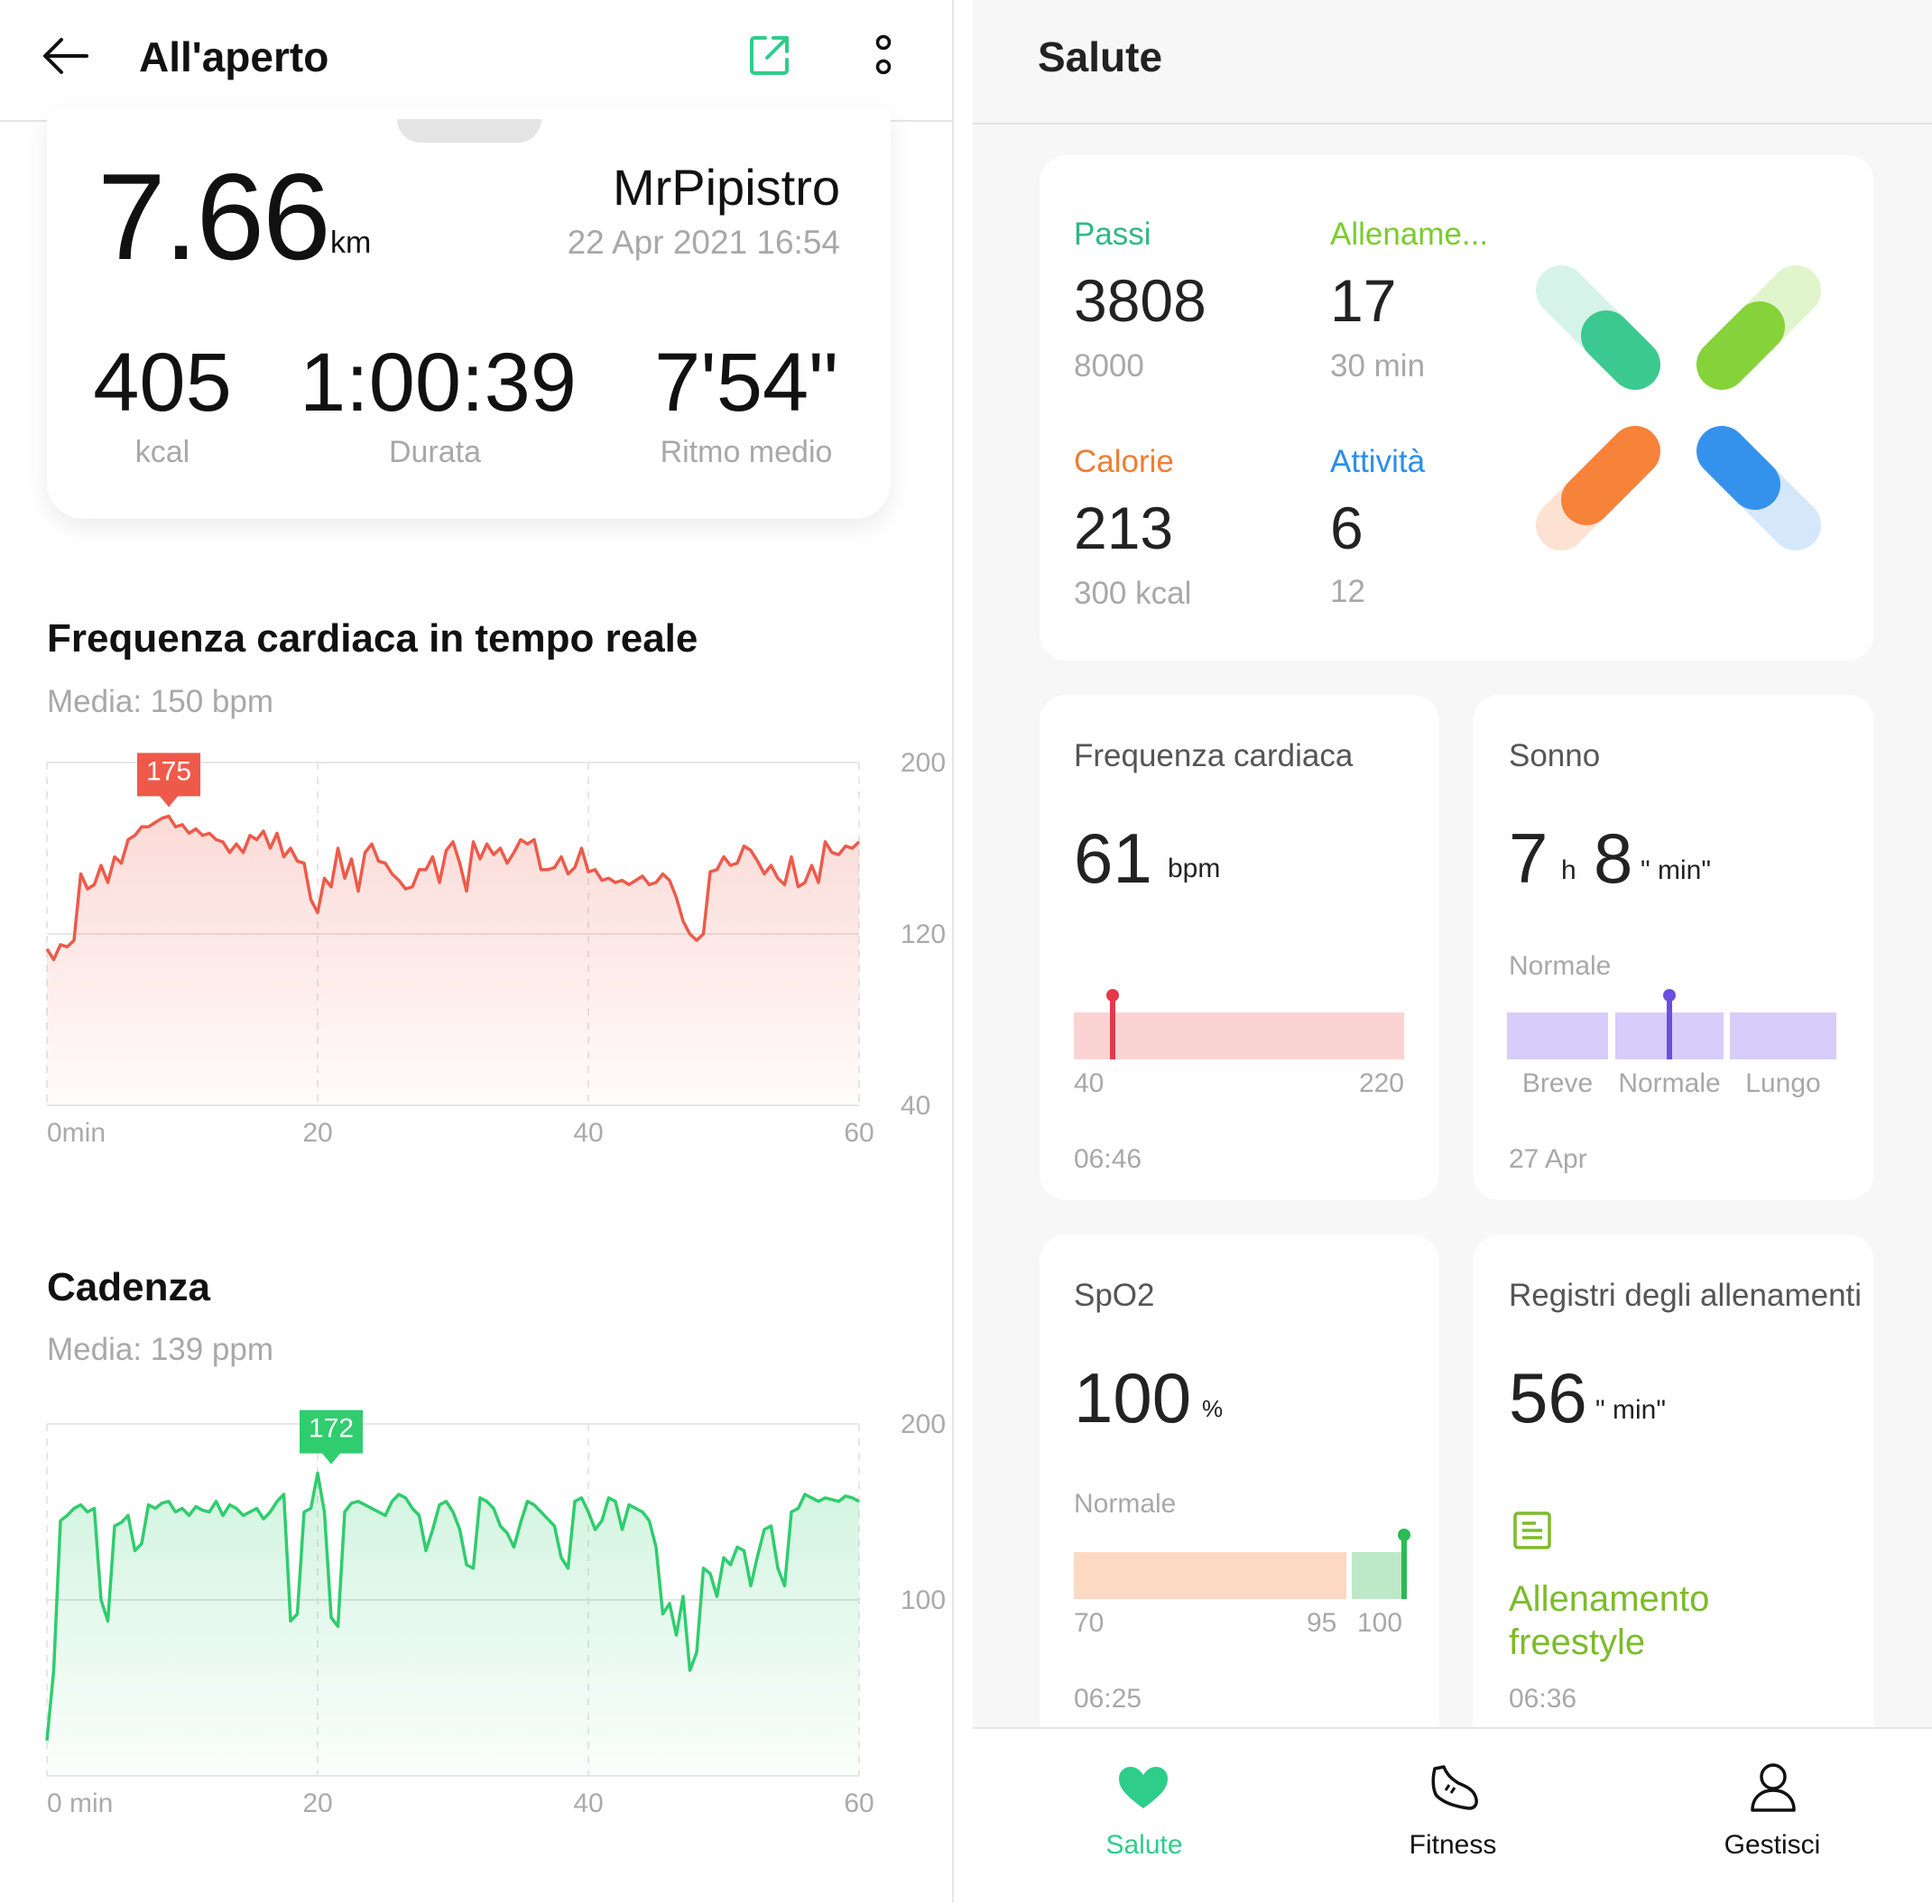 The width and height of the screenshot is (1932, 1904). I want to click on heart-range-max: 220, so click(1381, 1083).